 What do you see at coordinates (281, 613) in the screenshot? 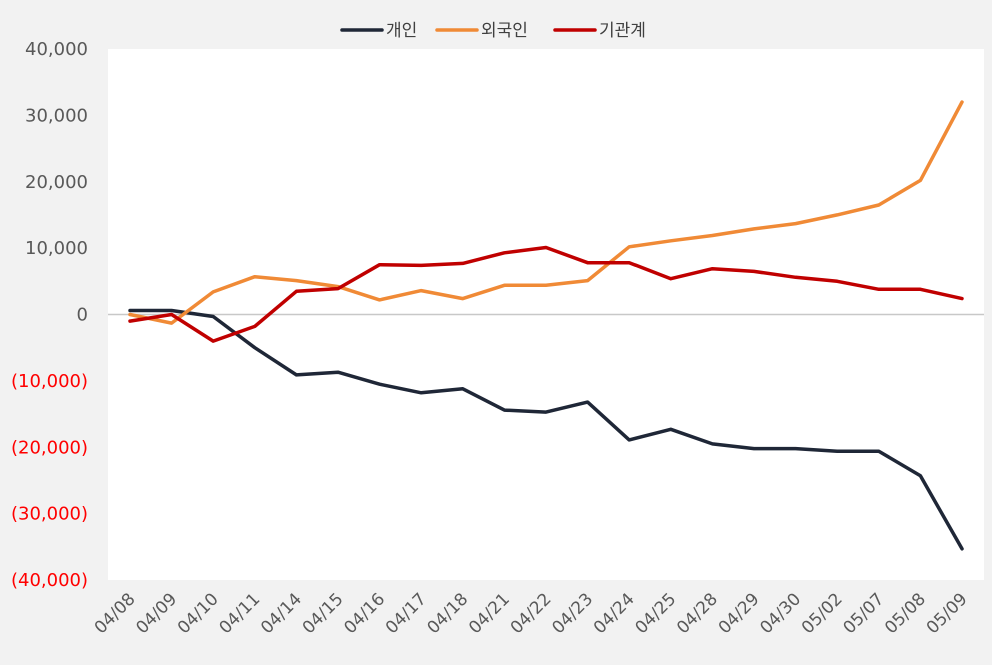
I see `x-tick-label: 04/14` at bounding box center [281, 613].